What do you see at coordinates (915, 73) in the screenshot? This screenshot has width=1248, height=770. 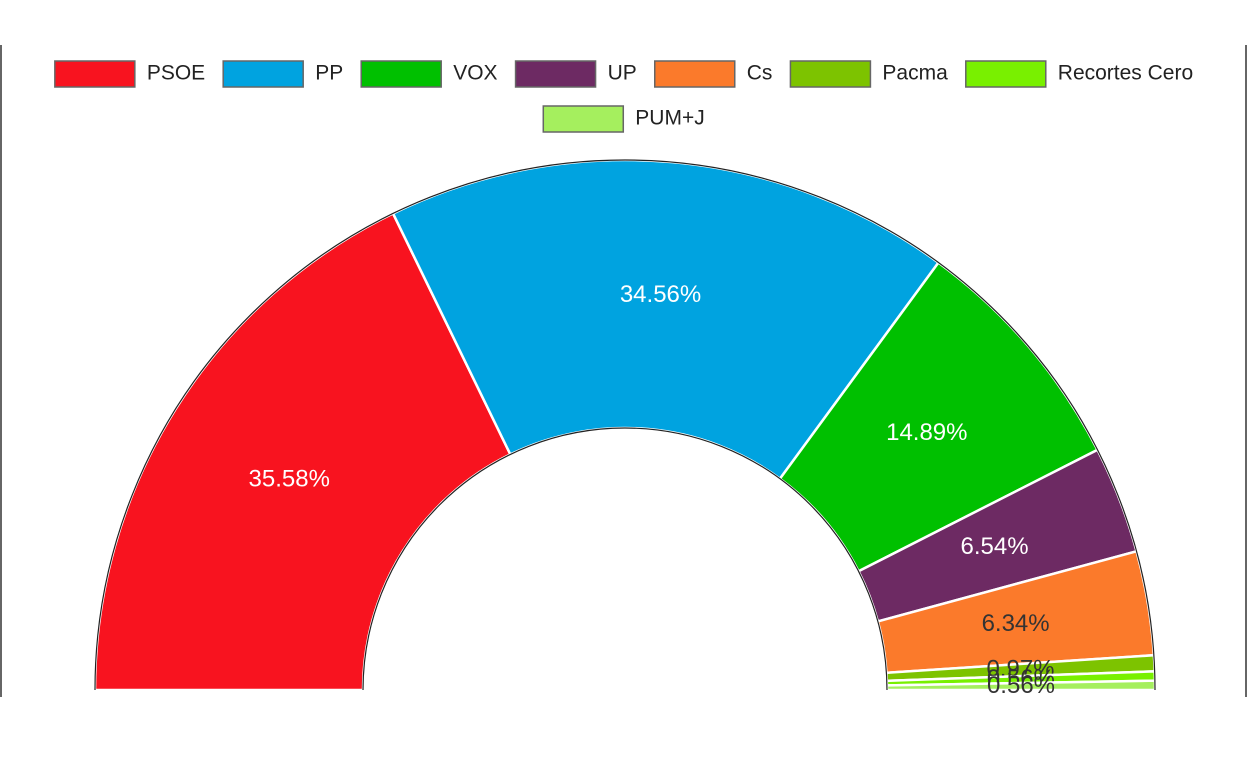 I see `legend-label: Pacma` at bounding box center [915, 73].